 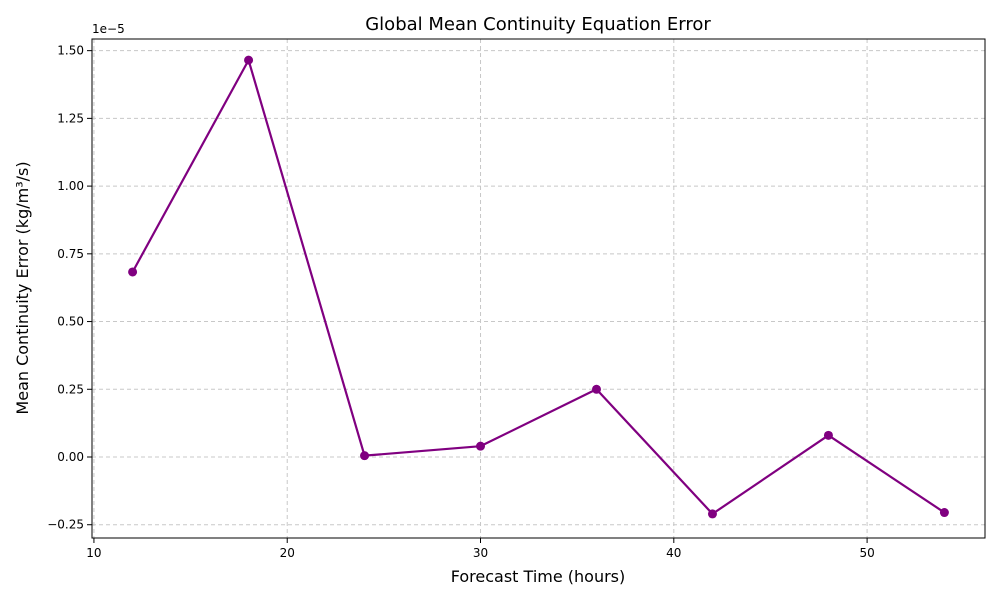 What do you see at coordinates (70, 254) in the screenshot?
I see `y-tick-label: 0.75` at bounding box center [70, 254].